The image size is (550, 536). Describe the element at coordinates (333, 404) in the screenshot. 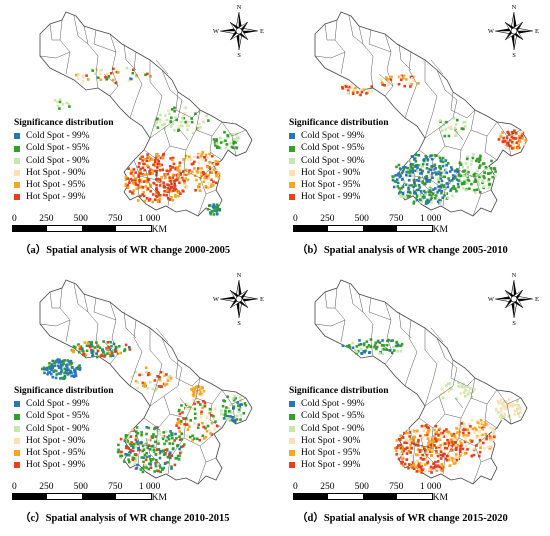

I see `legend-label: Cold Spot - 99%` at that location.